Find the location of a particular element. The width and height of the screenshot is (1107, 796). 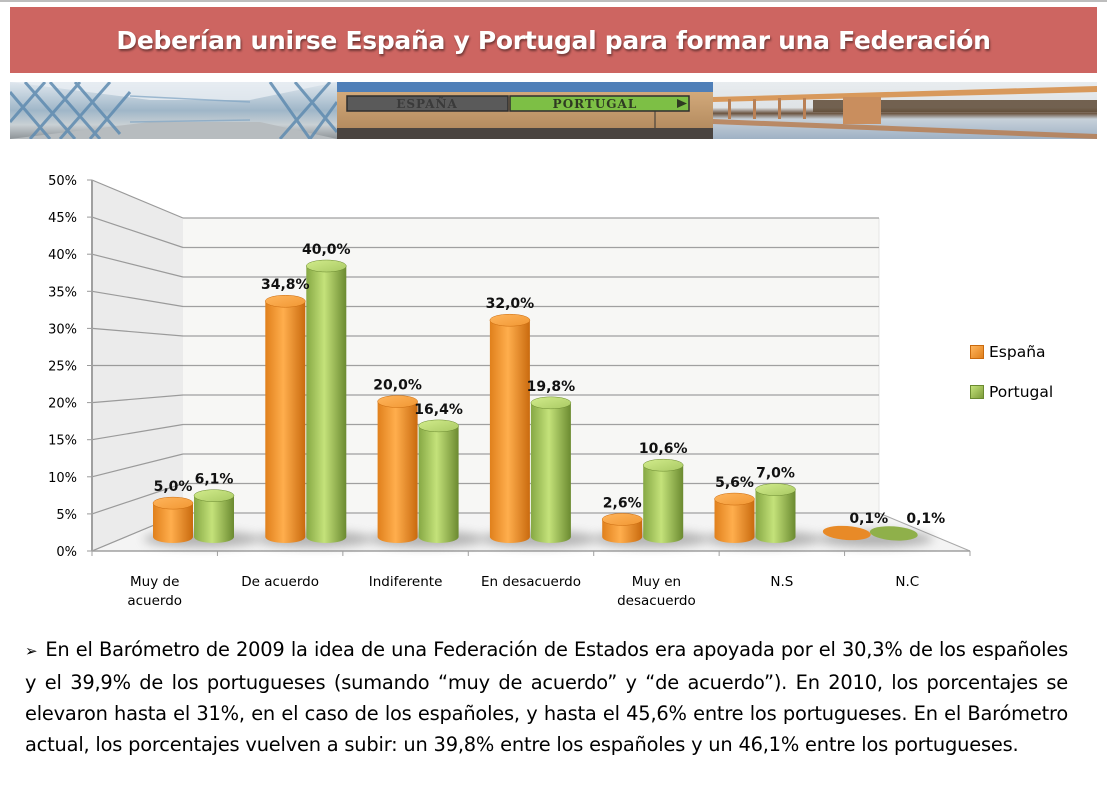

data-label: 40,0% is located at coordinates (326, 250).